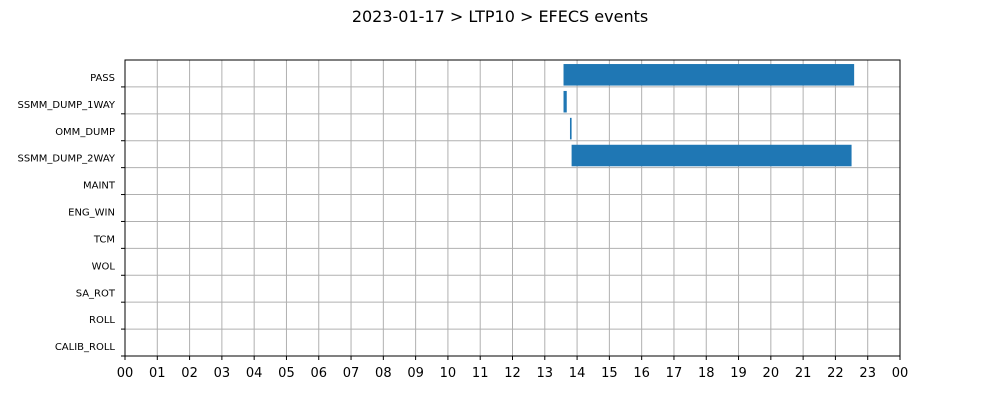 The image size is (1000, 400). Describe the element at coordinates (512, 373) in the screenshot. I see `x-tick-label: 12` at that location.